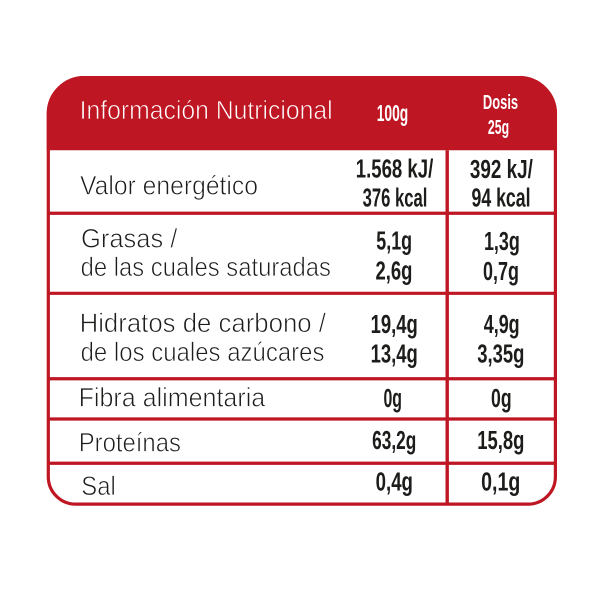  What do you see at coordinates (500, 440) in the screenshot?
I see `svg-text: 15,8g` at bounding box center [500, 440].